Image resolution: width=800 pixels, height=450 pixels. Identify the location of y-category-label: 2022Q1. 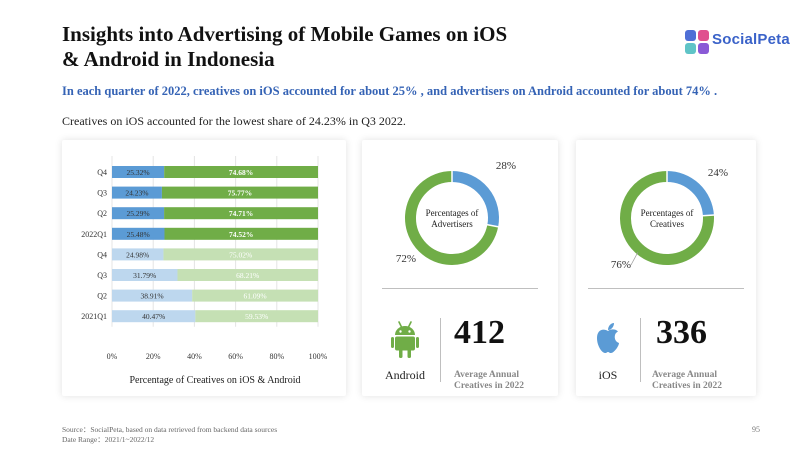
(94, 234).